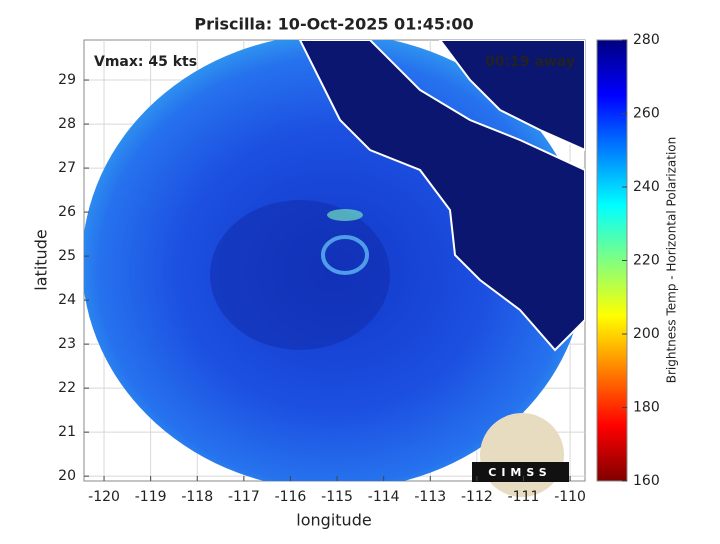 Image resolution: width=720 pixels, height=544 pixels. I want to click on colorbar-tick-label: 200, so click(646, 334).